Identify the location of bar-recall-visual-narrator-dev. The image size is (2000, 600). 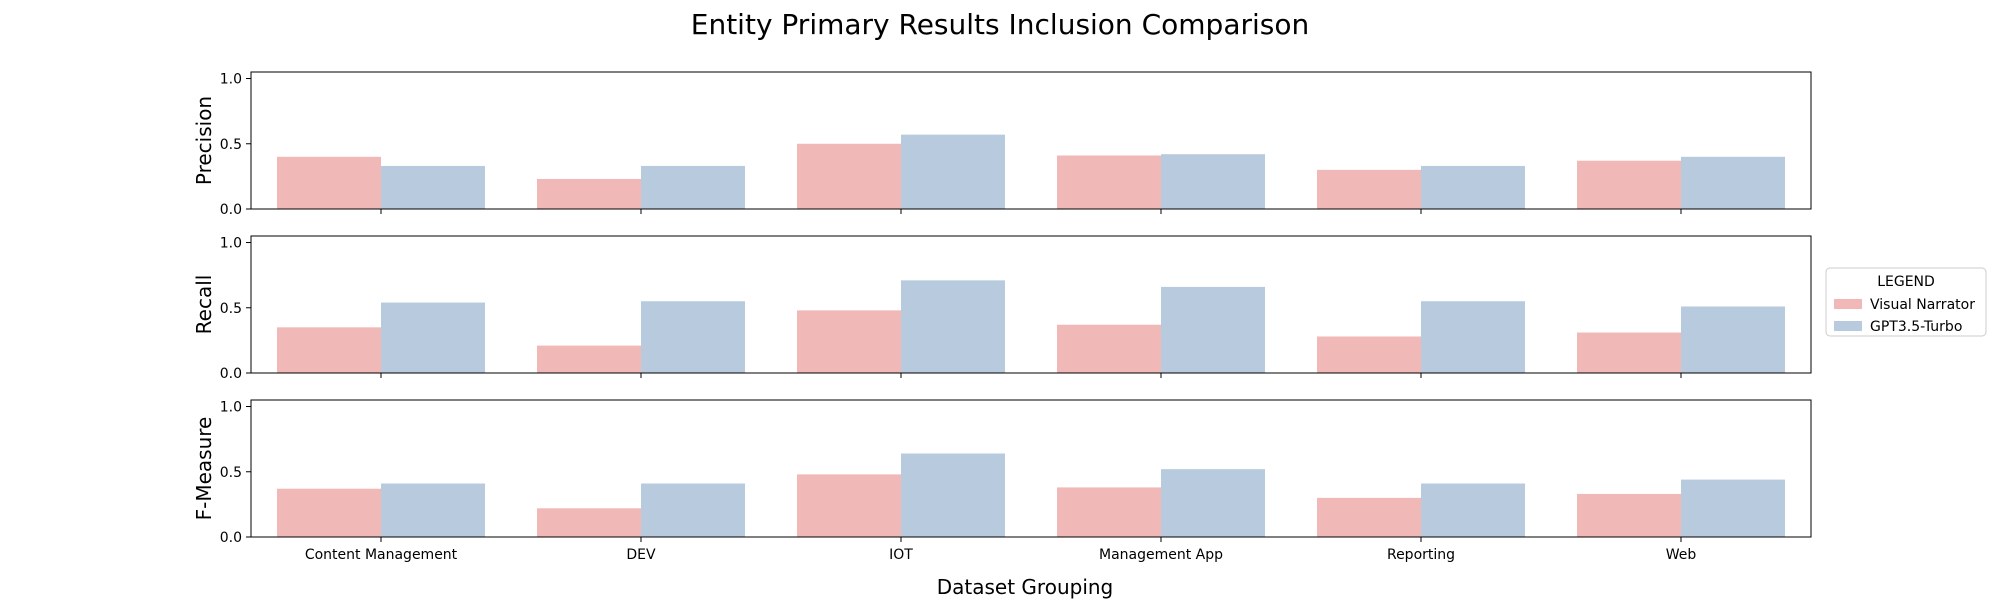
(589, 359).